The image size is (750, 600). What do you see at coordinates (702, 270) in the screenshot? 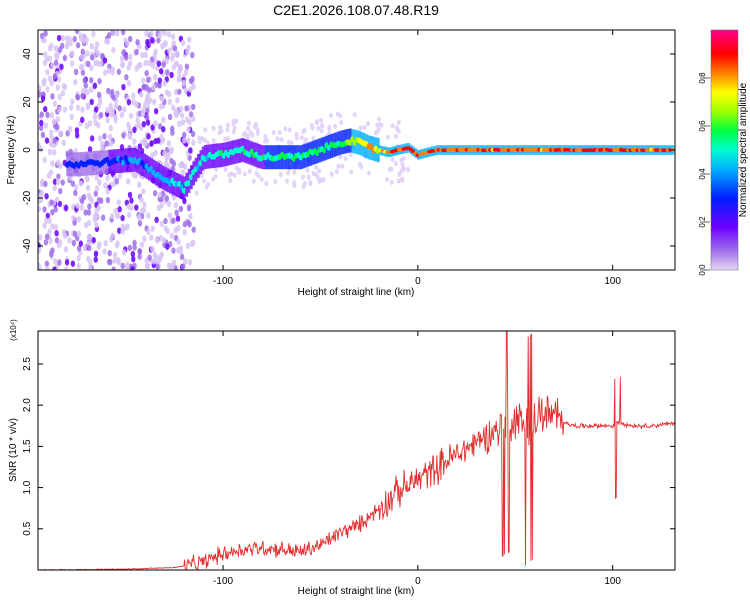
I see `colorbar-tick-label: 0.0` at bounding box center [702, 270].